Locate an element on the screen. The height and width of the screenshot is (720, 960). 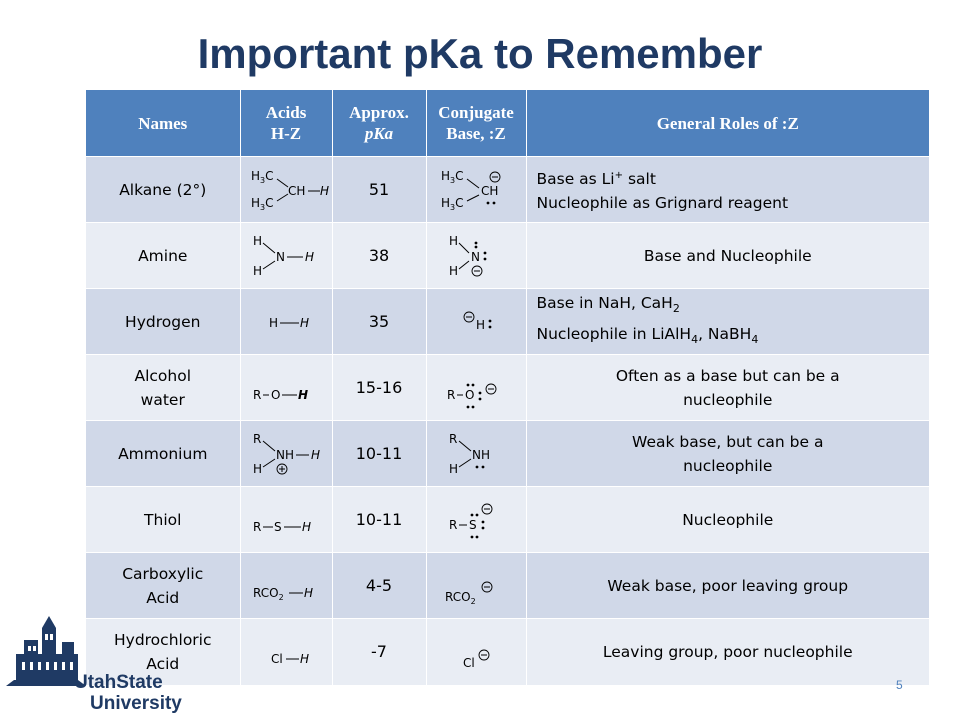
compound-name: Thiol is located at coordinates (163, 519).